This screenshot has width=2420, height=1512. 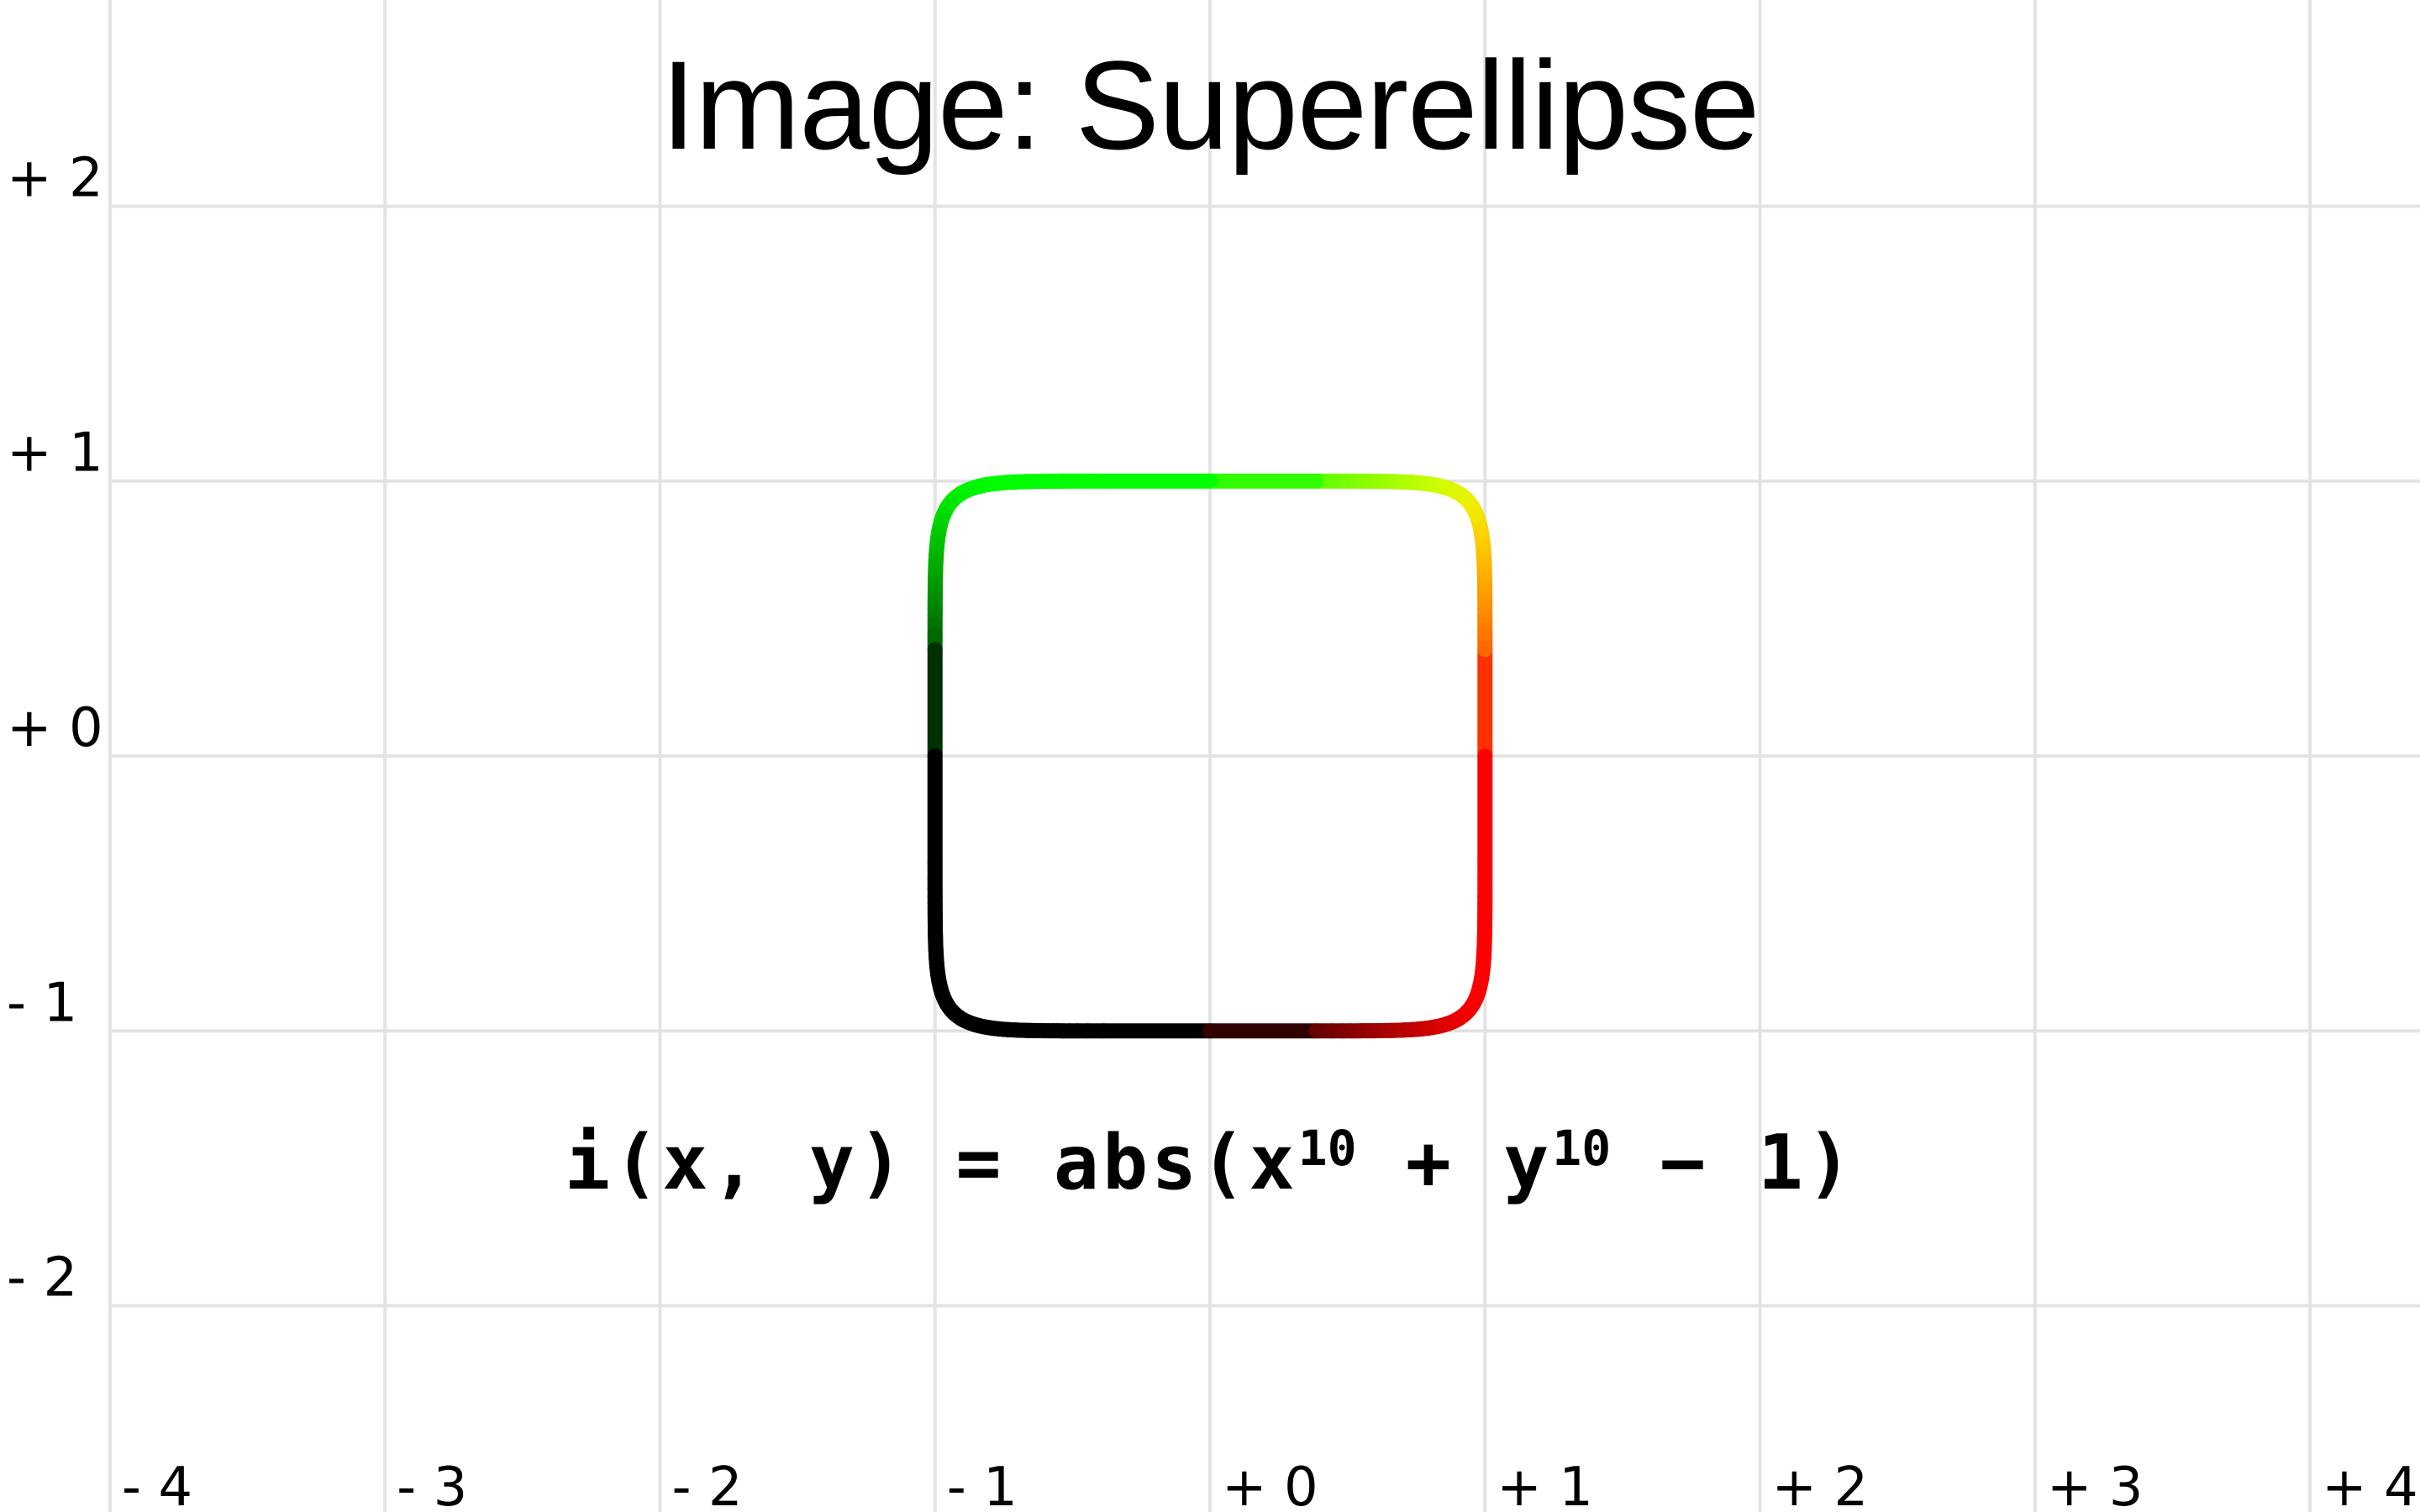 What do you see at coordinates (1327, 1148) in the screenshot?
I see `formula-exponent-x: 10` at bounding box center [1327, 1148].